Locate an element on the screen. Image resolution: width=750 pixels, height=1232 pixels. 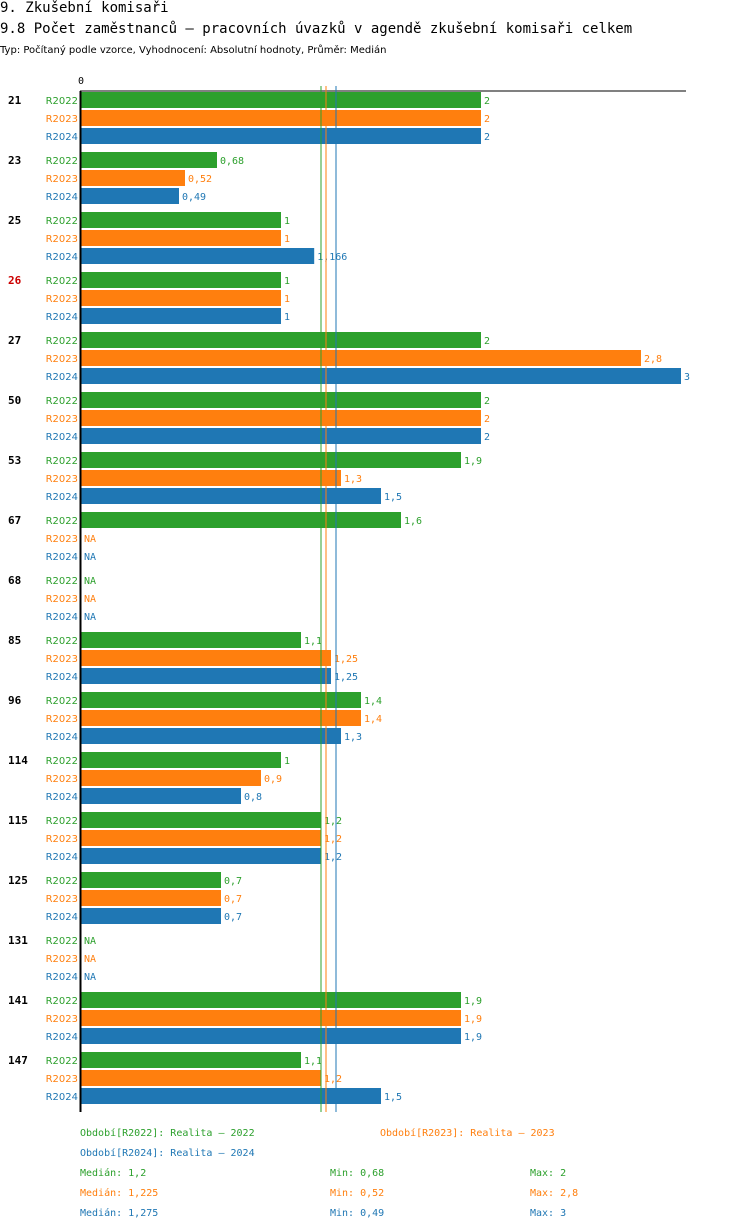
value-label-27-R2024: 3 is located at coordinates (687, 377).